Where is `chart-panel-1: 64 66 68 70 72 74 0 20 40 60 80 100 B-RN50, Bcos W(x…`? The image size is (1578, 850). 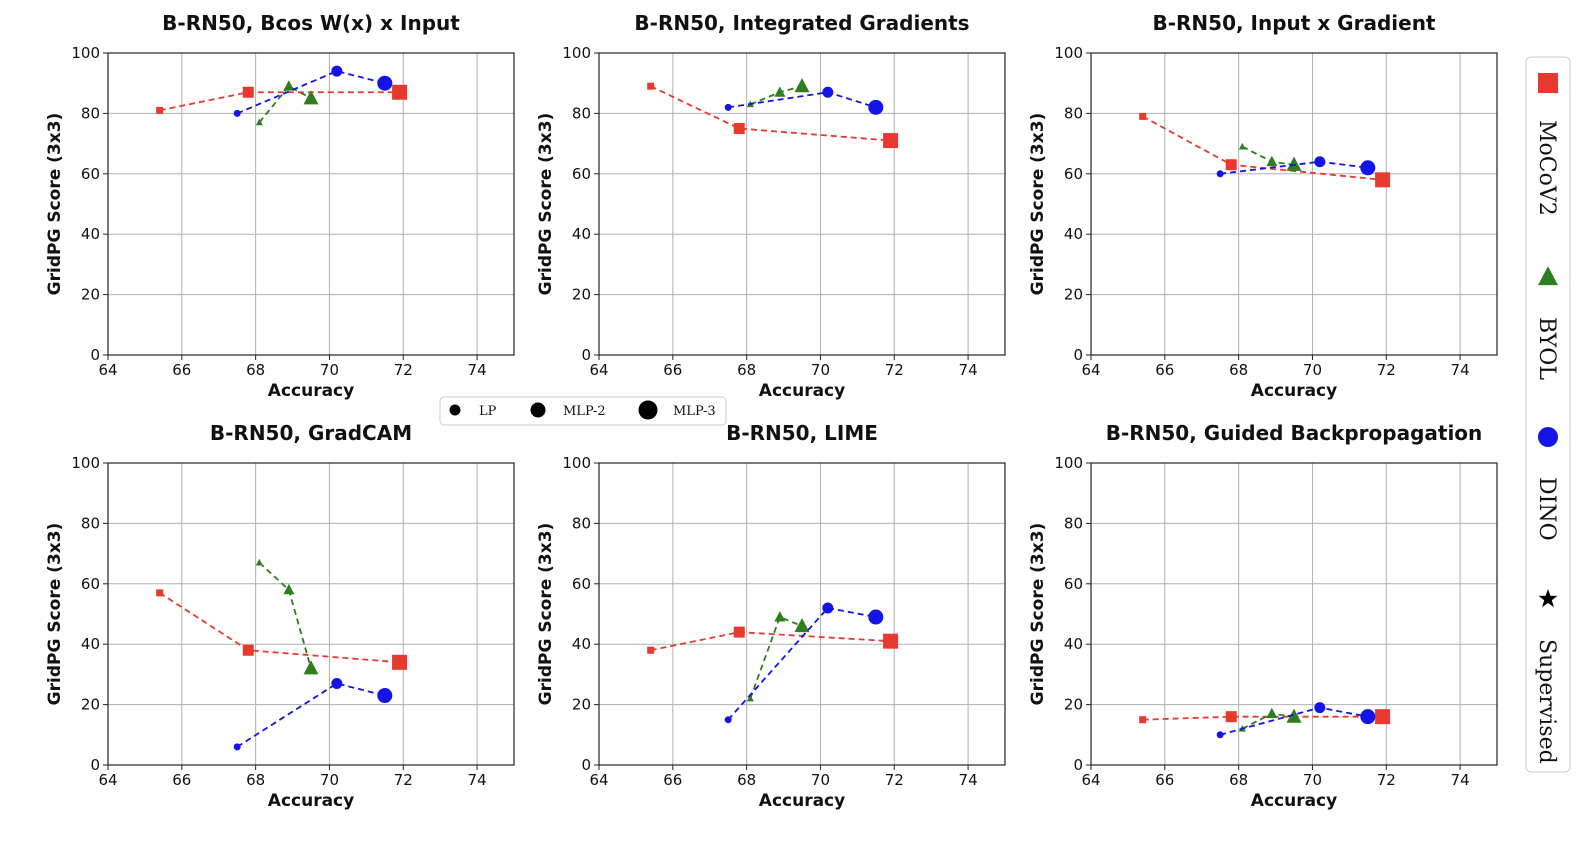
chart-panel-1: 64 66 68 70 72 74 0 20 40 60 80 100 B-RN50, Bcos W(x… is located at coordinates (280, 206).